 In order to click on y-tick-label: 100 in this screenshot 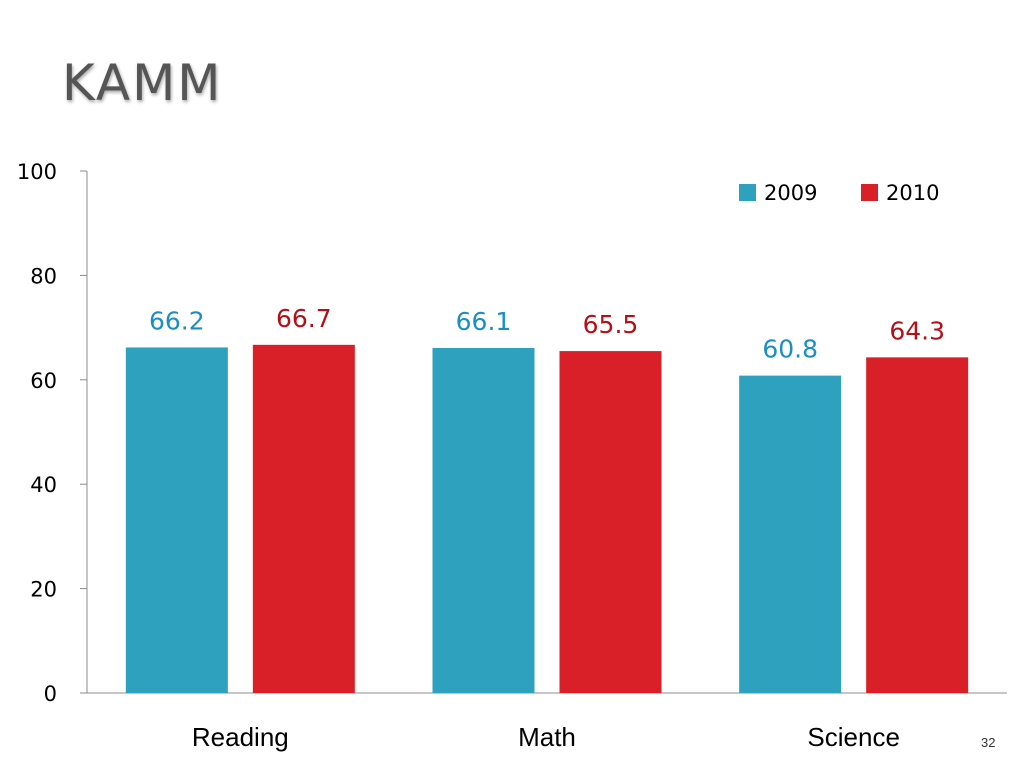, I will do `click(37, 172)`.